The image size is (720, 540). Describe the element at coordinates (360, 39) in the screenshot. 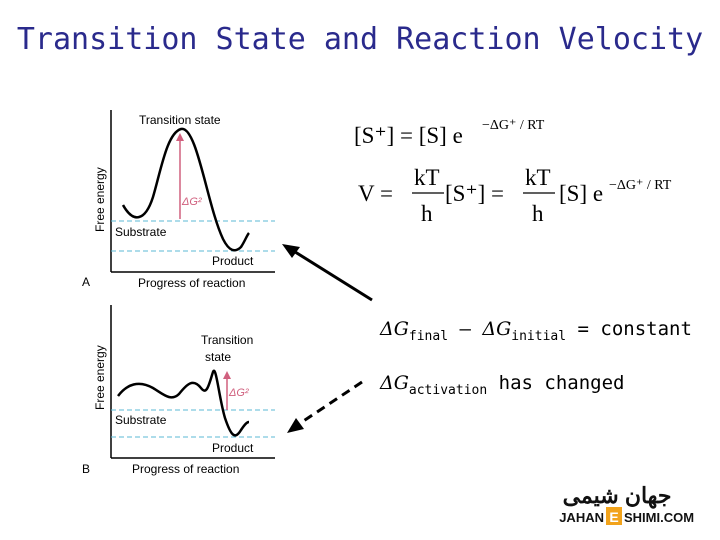

I see `page-title: Transition State and Reaction Velocity` at that location.